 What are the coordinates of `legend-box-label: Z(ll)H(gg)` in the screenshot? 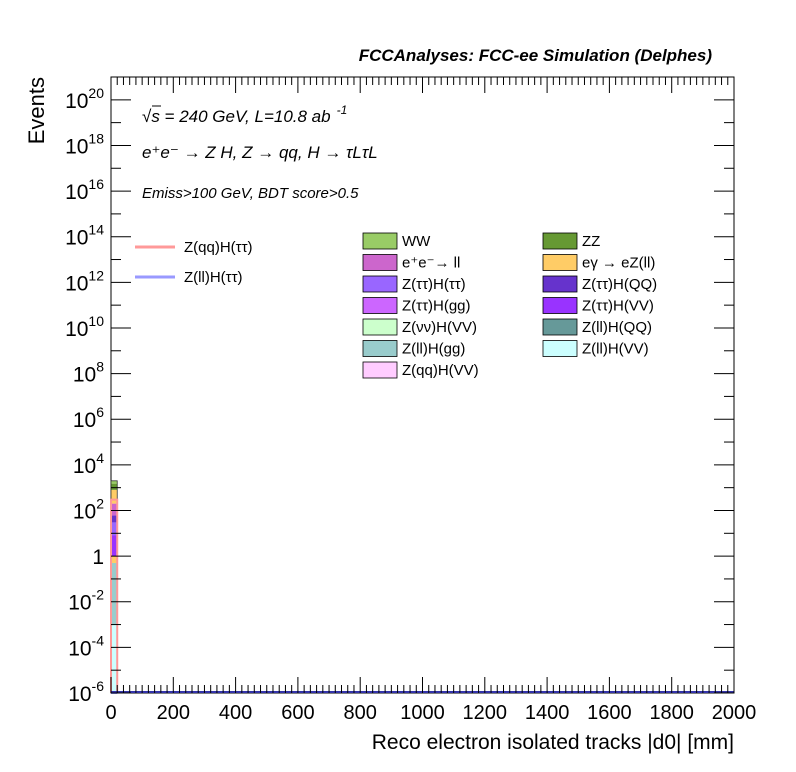 It's located at (433, 349).